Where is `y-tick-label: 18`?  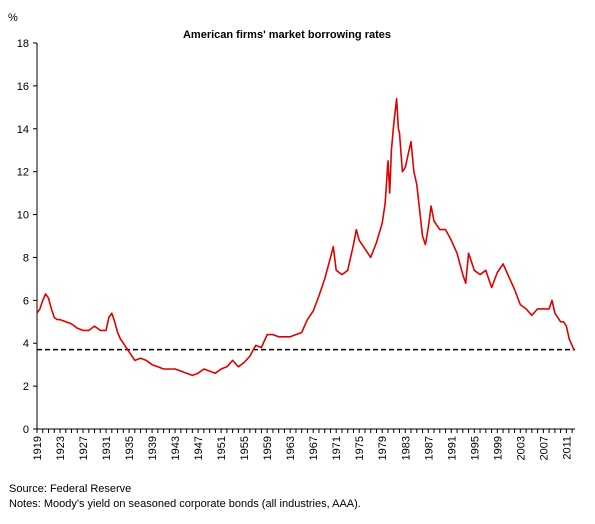 y-tick-label: 18 is located at coordinates (23, 44).